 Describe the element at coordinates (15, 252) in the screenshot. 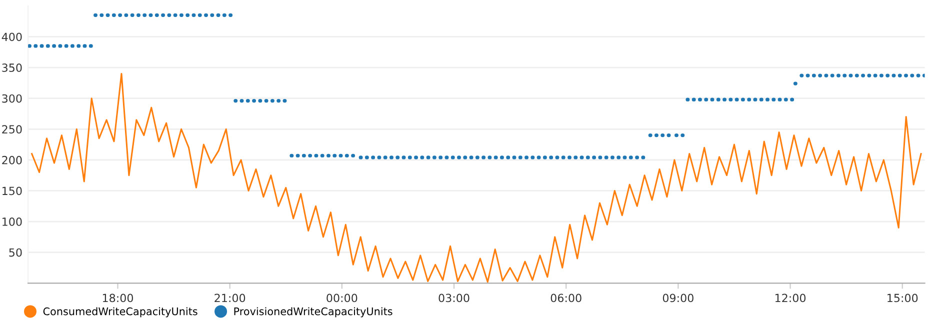

I see `y-tick-label: 50` at that location.